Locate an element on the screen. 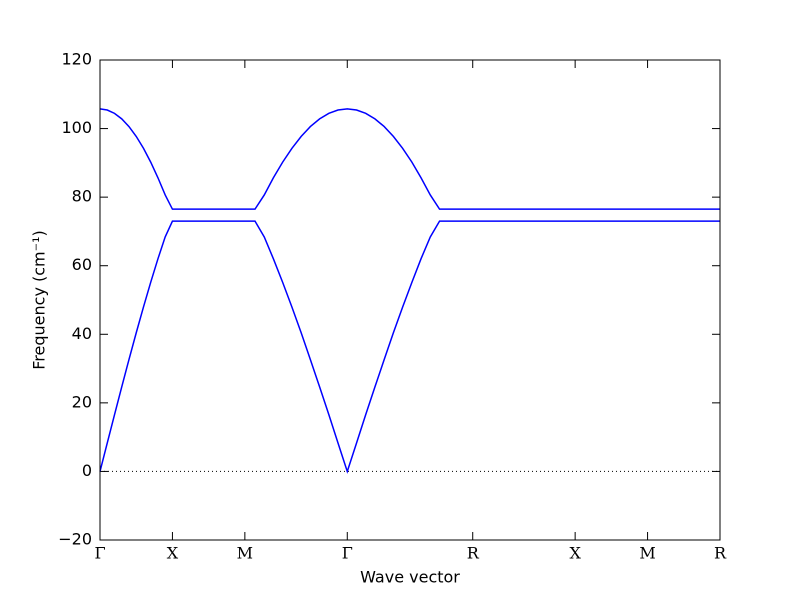 Image resolution: width=800 pixels, height=604 pixels. y-tick-label: −20 is located at coordinates (75, 539).